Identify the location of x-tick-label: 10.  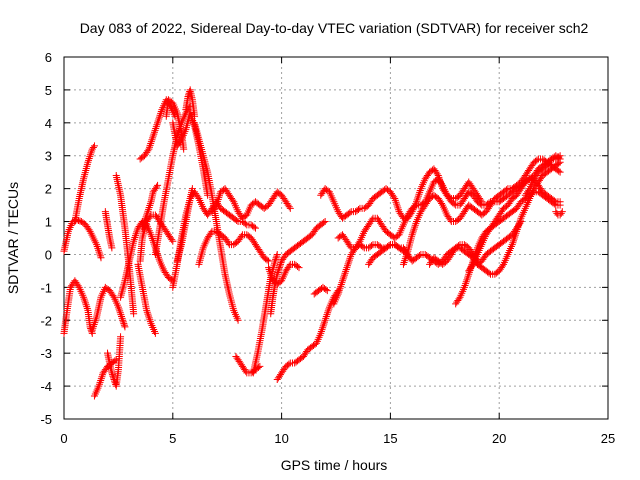
(281, 438).